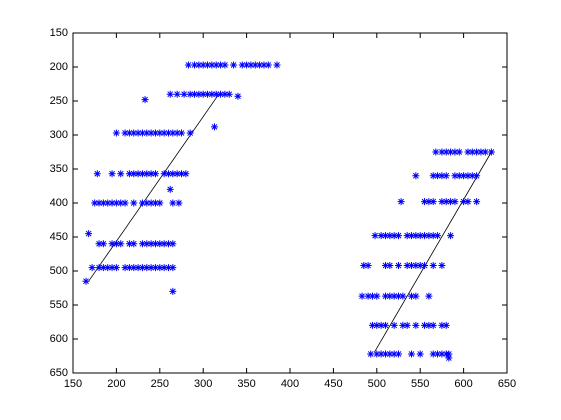 This screenshot has width=561, height=420. What do you see at coordinates (333, 384) in the screenshot?
I see `x-tick-label: 450` at bounding box center [333, 384].